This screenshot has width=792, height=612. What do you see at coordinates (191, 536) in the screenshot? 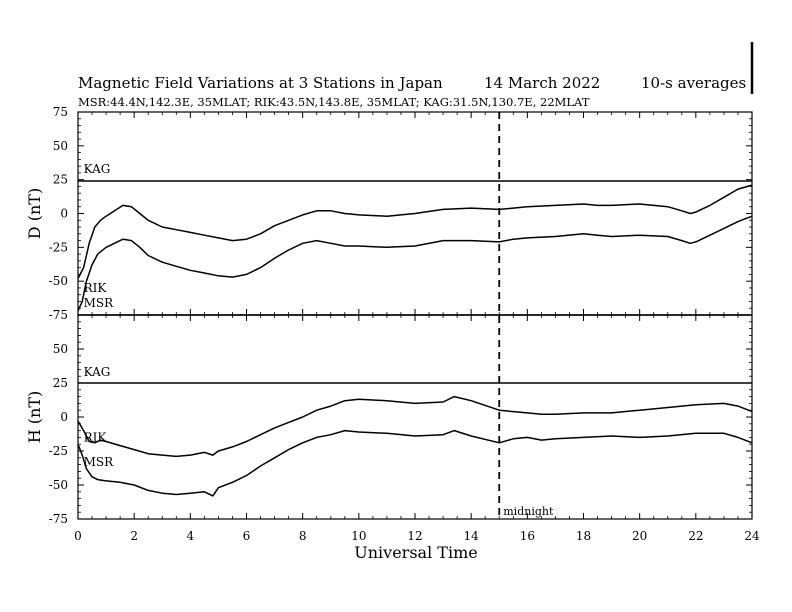
I see `x-tick-label: 4` at bounding box center [191, 536].